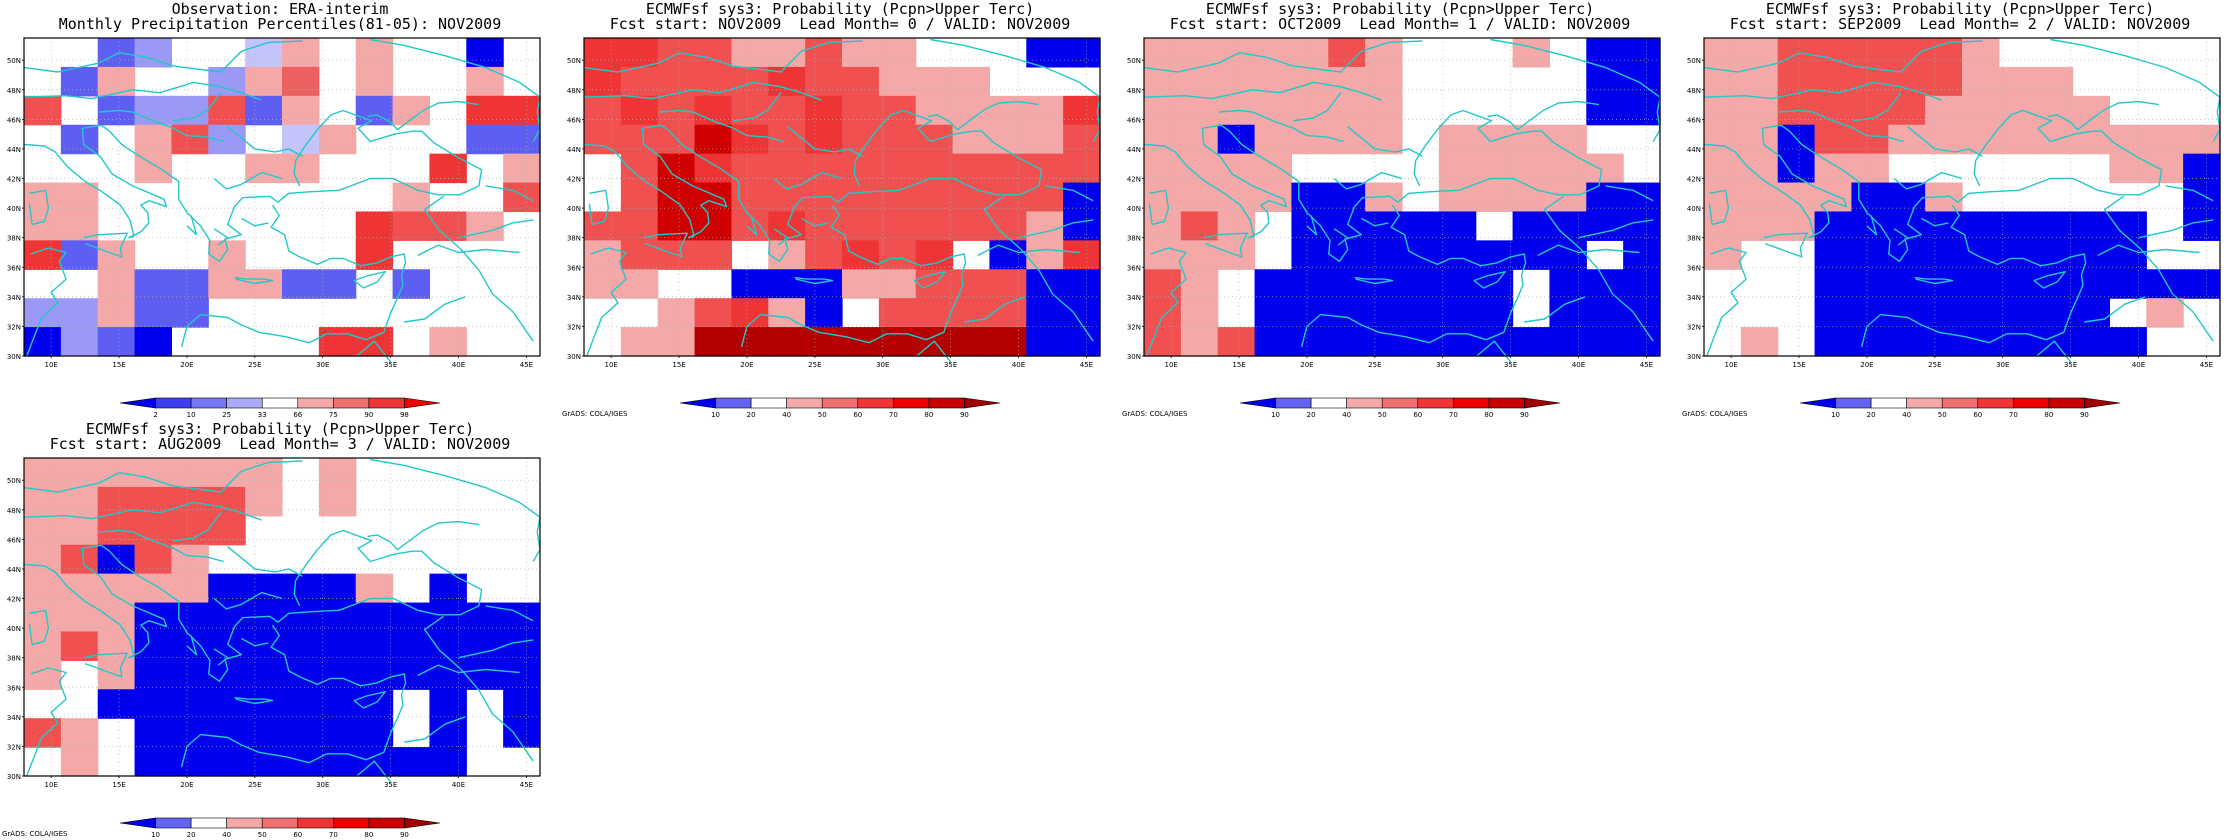  I want to click on colorbar-label: 70, so click(2013, 415).